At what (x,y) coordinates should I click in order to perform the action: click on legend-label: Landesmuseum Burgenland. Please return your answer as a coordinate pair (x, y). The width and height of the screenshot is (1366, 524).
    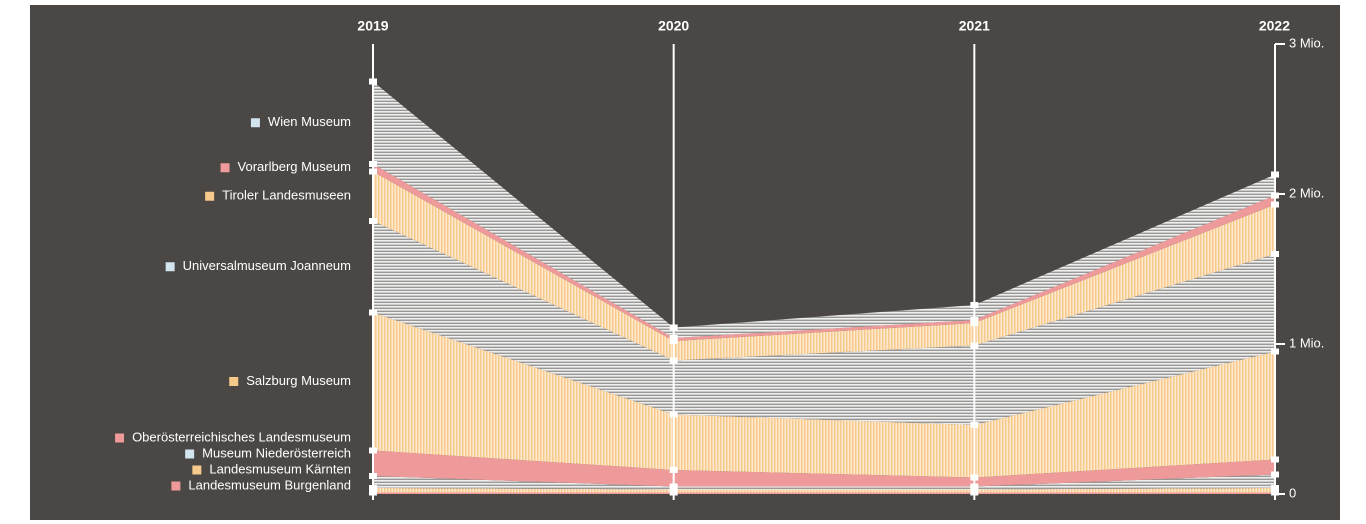
    Looking at the image, I should click on (269, 484).